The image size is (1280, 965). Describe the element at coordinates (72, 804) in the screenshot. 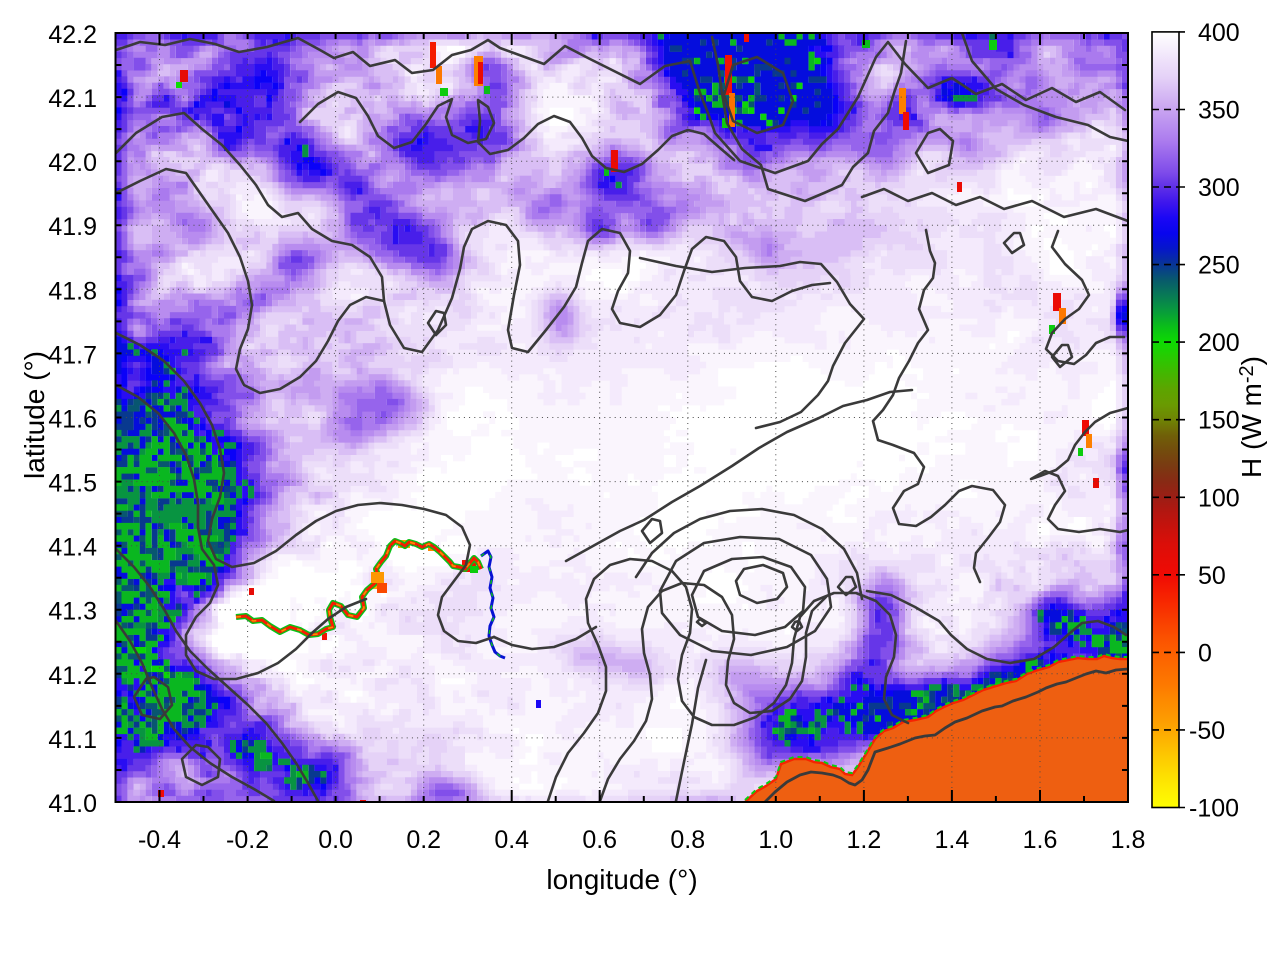

I see `svg-text: 41.0` at that location.